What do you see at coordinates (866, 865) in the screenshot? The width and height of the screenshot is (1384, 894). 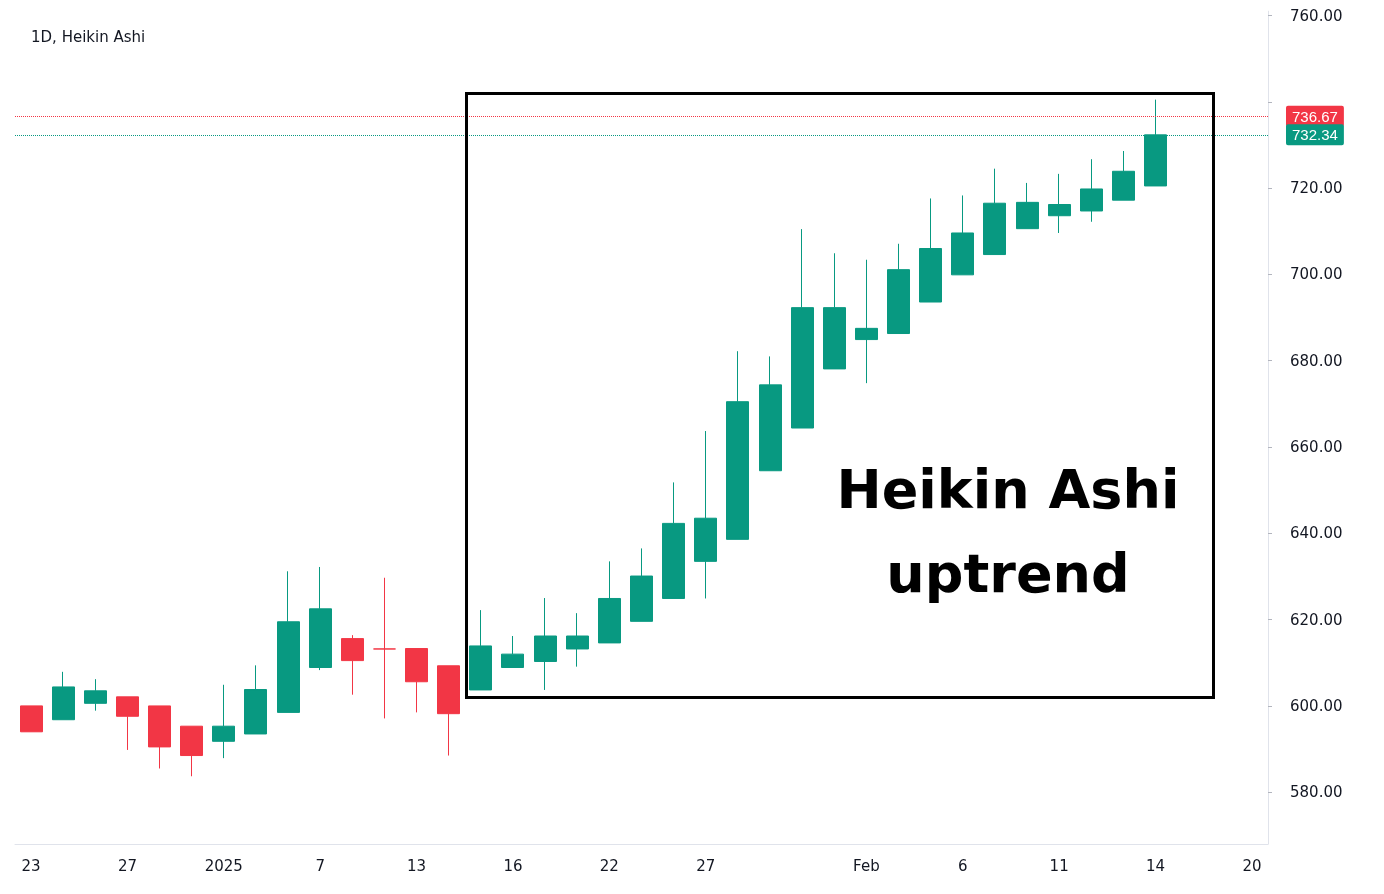 I see `x-tick-label: Feb` at bounding box center [866, 865].